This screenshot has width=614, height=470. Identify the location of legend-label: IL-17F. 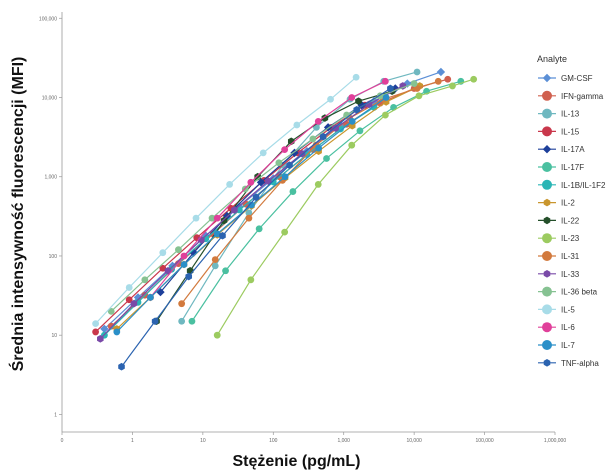
(572, 167).